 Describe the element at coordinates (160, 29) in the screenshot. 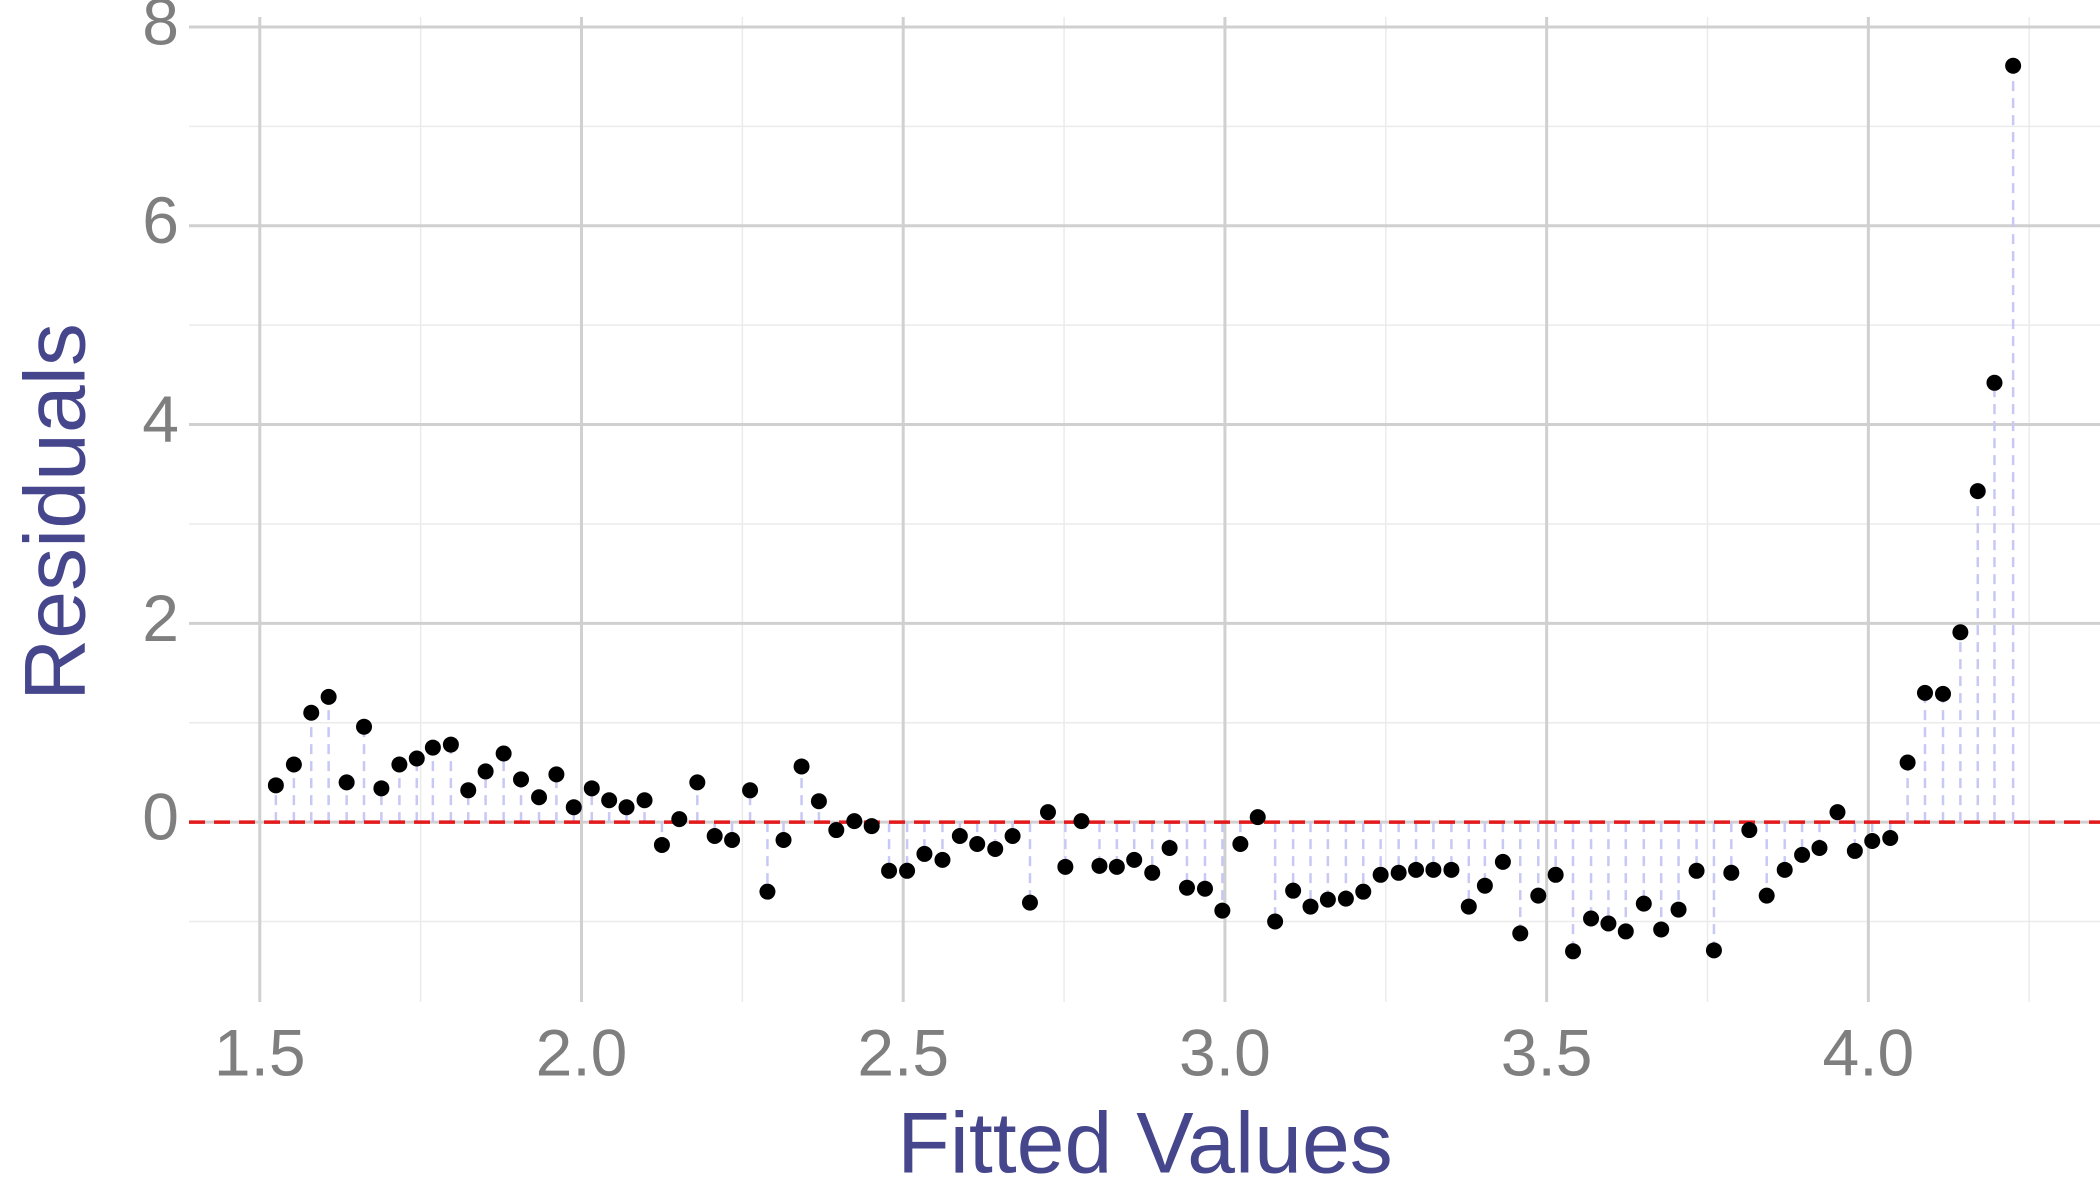

I see `y-tick-label: 8` at that location.